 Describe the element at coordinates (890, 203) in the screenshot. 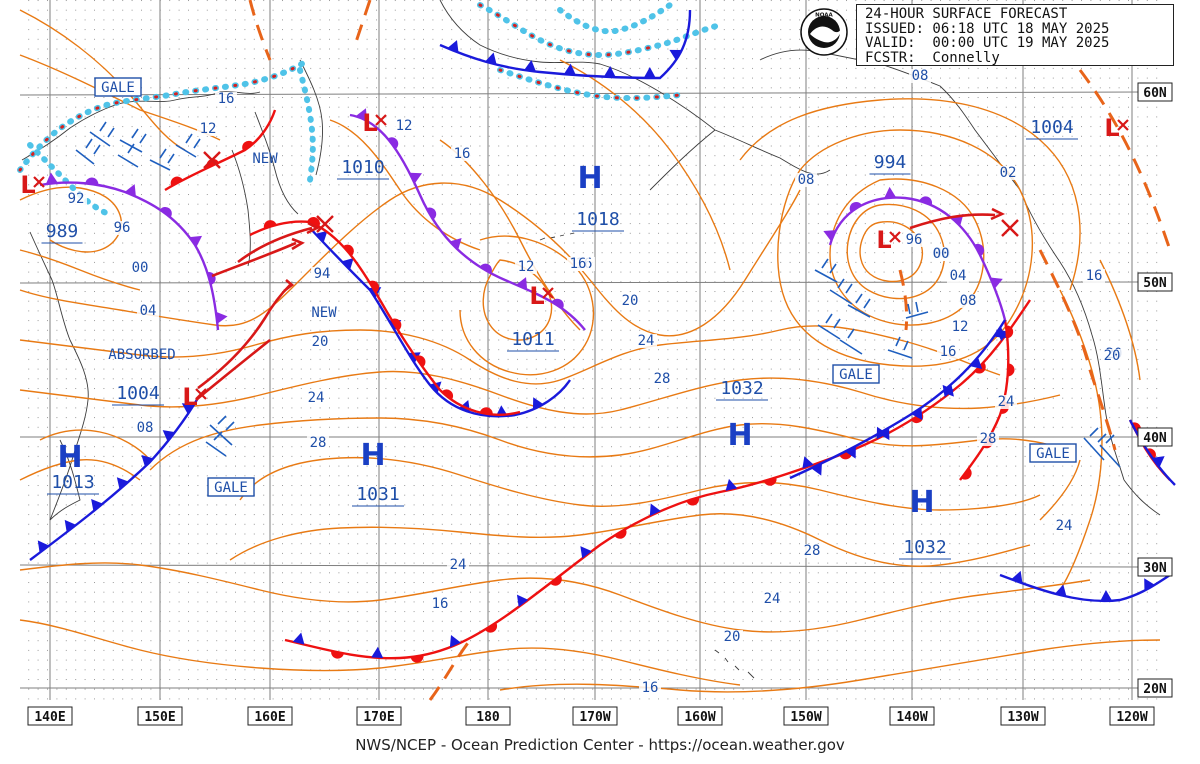

I see `low-pressure-center: L 994` at that location.